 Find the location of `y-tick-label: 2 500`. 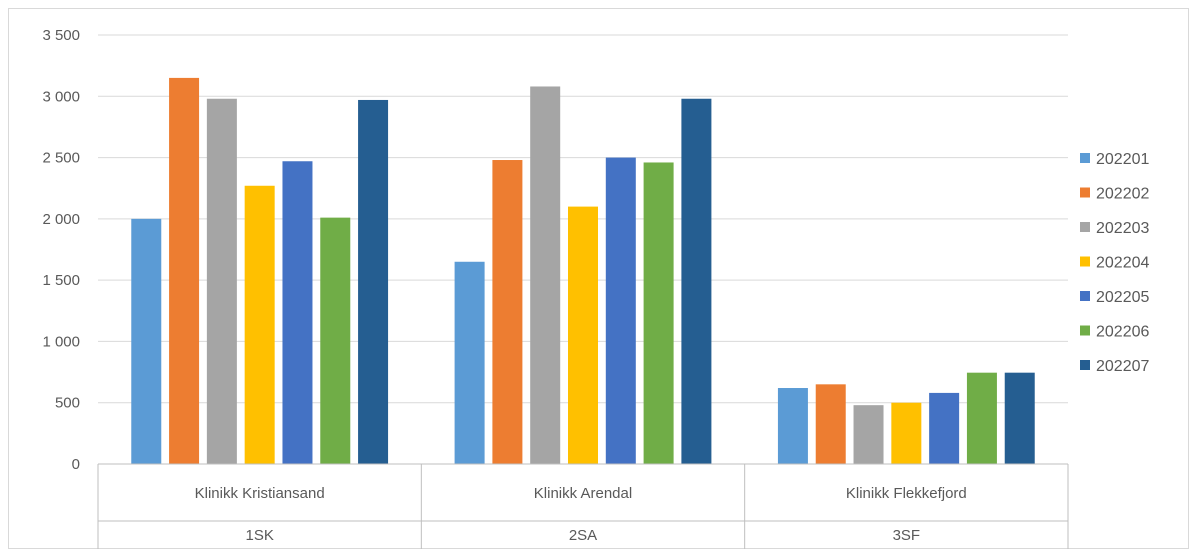

y-tick-label: 2 500 is located at coordinates (61, 158).